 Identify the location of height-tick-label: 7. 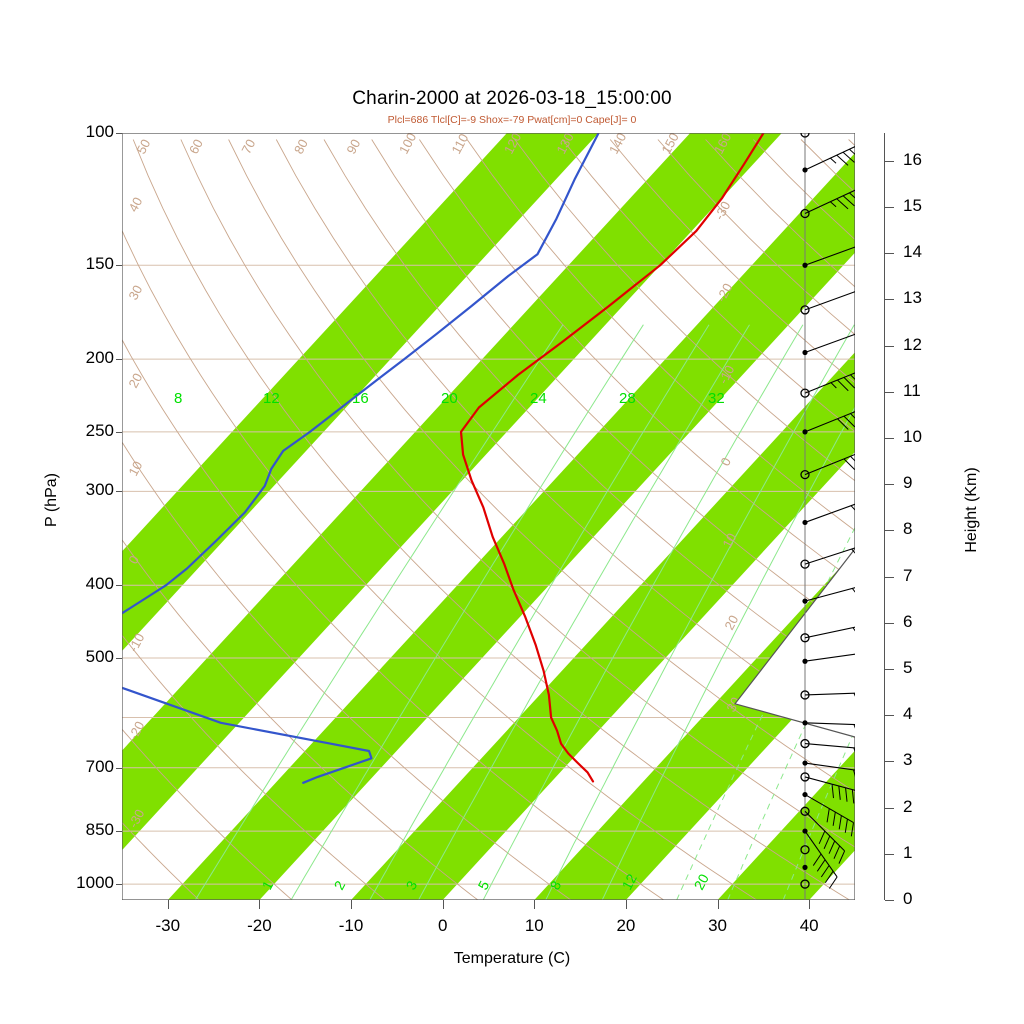
(908, 575).